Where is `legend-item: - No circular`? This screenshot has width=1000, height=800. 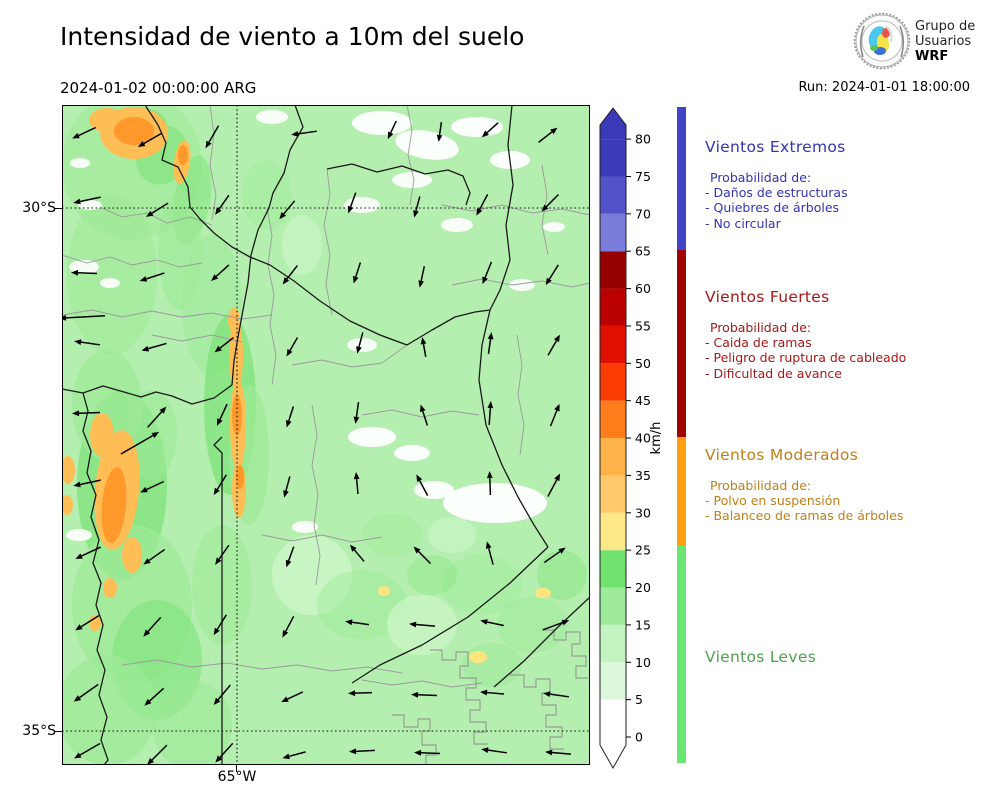 legend-item: - No circular is located at coordinates (743, 223).